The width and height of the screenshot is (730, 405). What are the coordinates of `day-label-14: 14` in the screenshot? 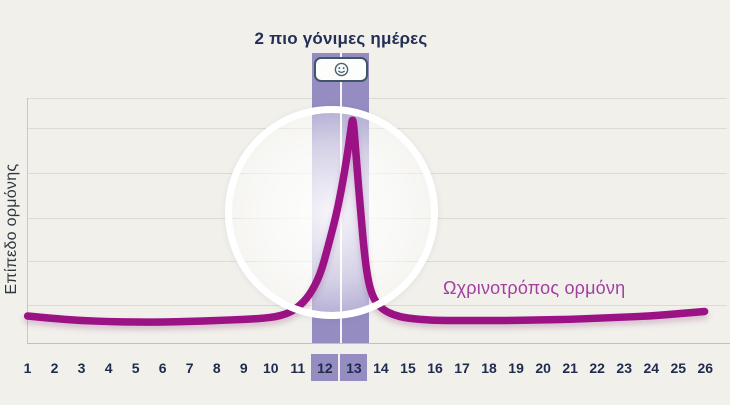 It's located at (381, 367).